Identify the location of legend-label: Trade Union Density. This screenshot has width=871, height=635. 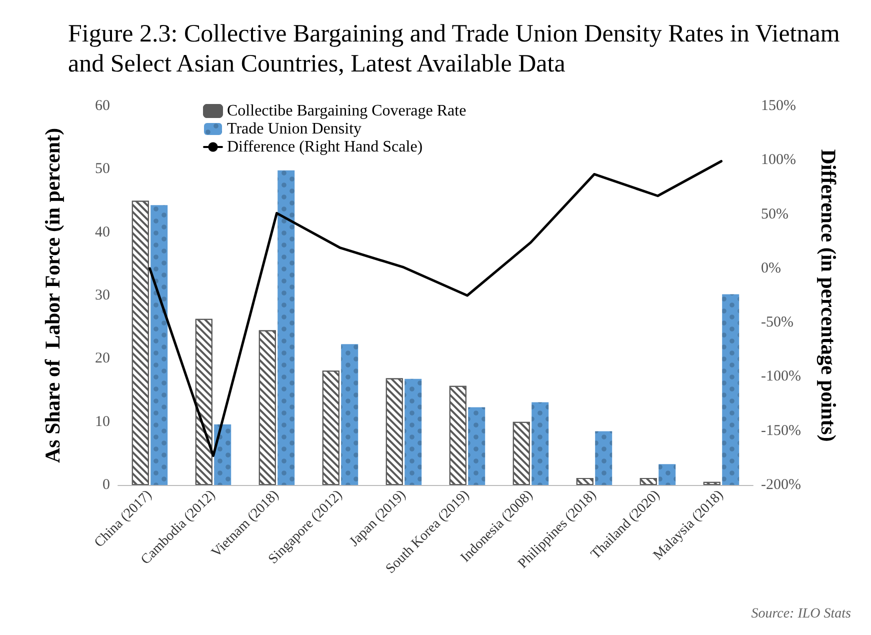
(294, 129).